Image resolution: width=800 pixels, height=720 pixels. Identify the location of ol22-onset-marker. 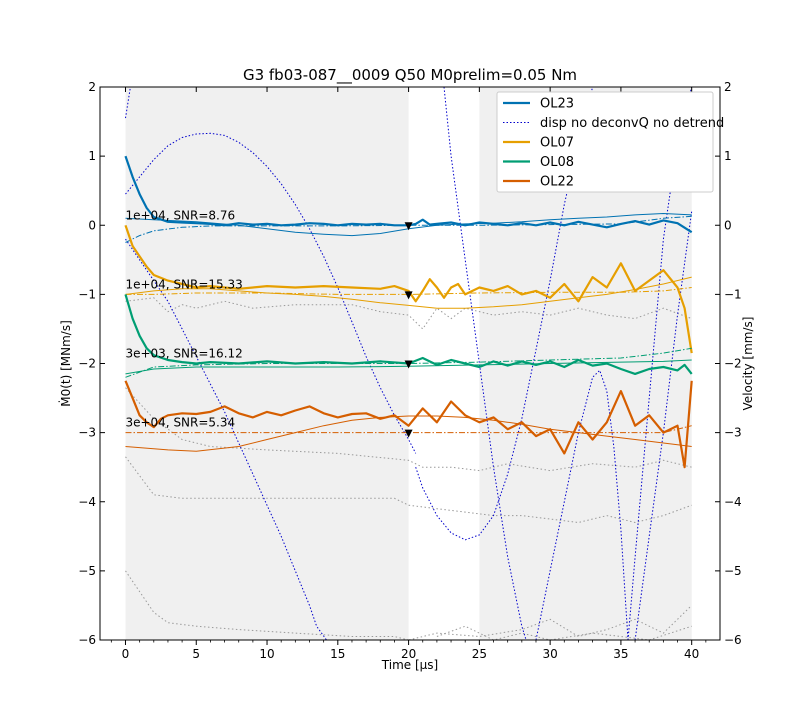
(408, 433).